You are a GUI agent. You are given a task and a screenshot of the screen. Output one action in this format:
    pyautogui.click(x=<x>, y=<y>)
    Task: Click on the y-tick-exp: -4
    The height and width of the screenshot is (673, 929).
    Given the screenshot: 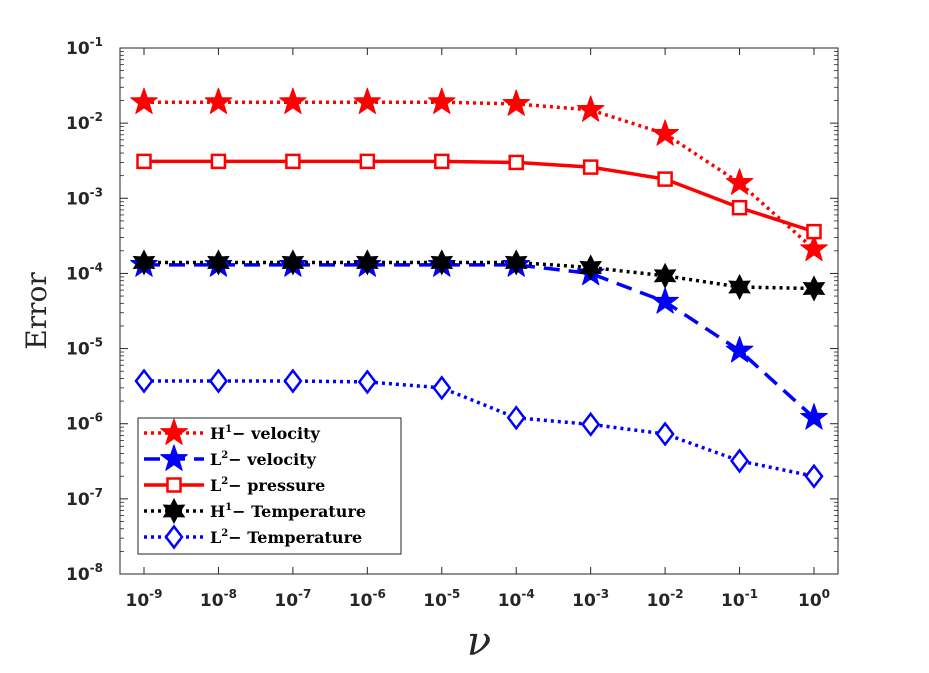 What is the action you would take?
    pyautogui.click(x=96, y=267)
    